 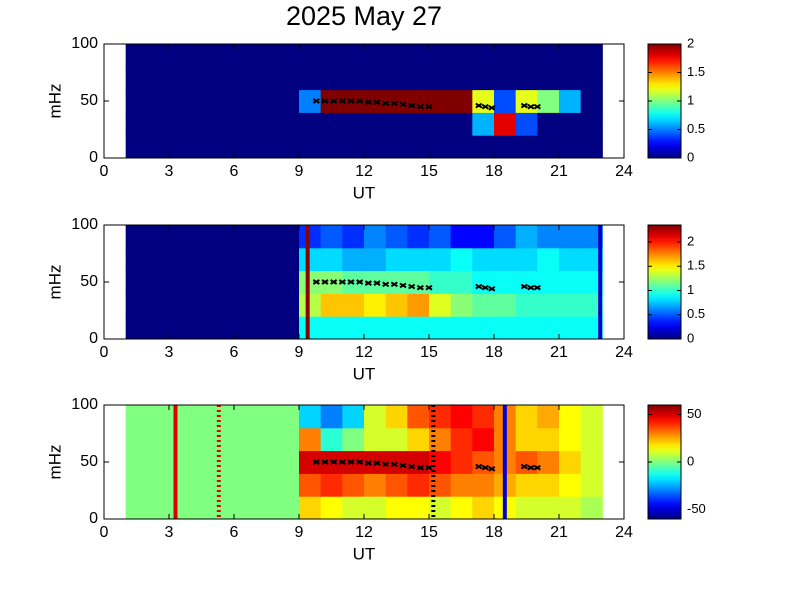 What do you see at coordinates (364, 192) in the screenshot?
I see `x-axis-label: UT` at bounding box center [364, 192].